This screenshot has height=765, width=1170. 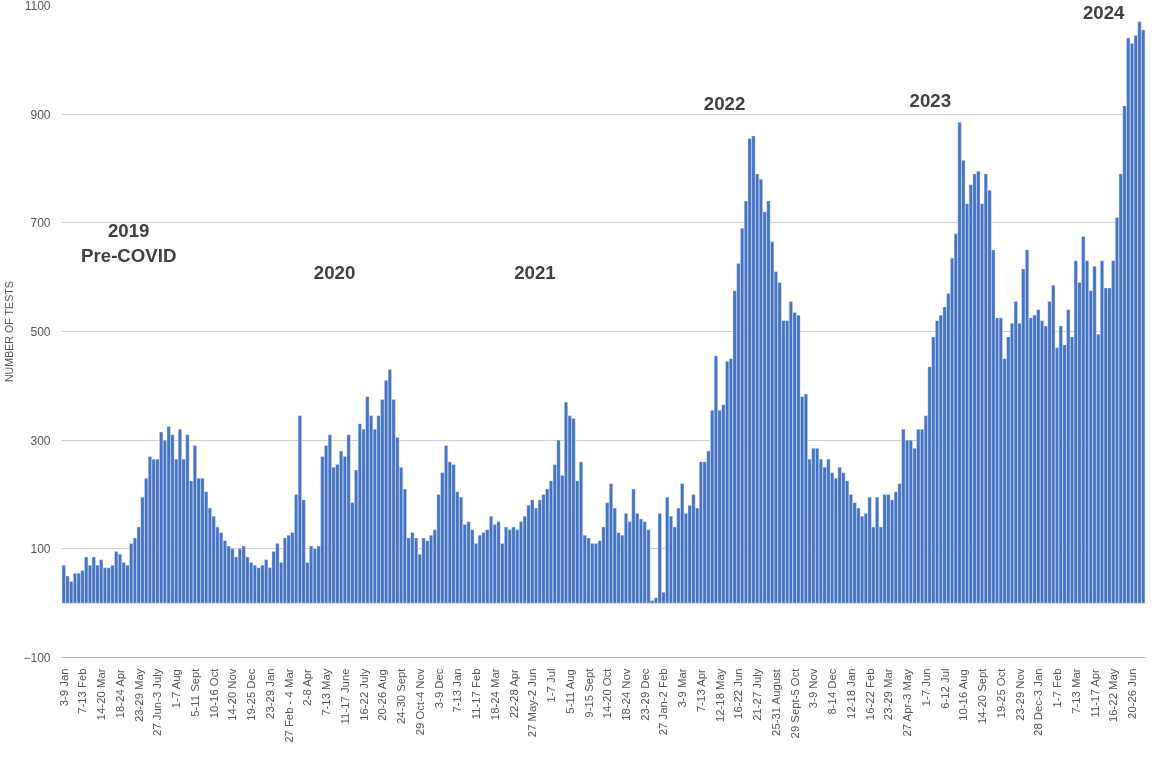 What do you see at coordinates (326, 692) in the screenshot?
I see `x-tick-label: 7-13 May` at bounding box center [326, 692].